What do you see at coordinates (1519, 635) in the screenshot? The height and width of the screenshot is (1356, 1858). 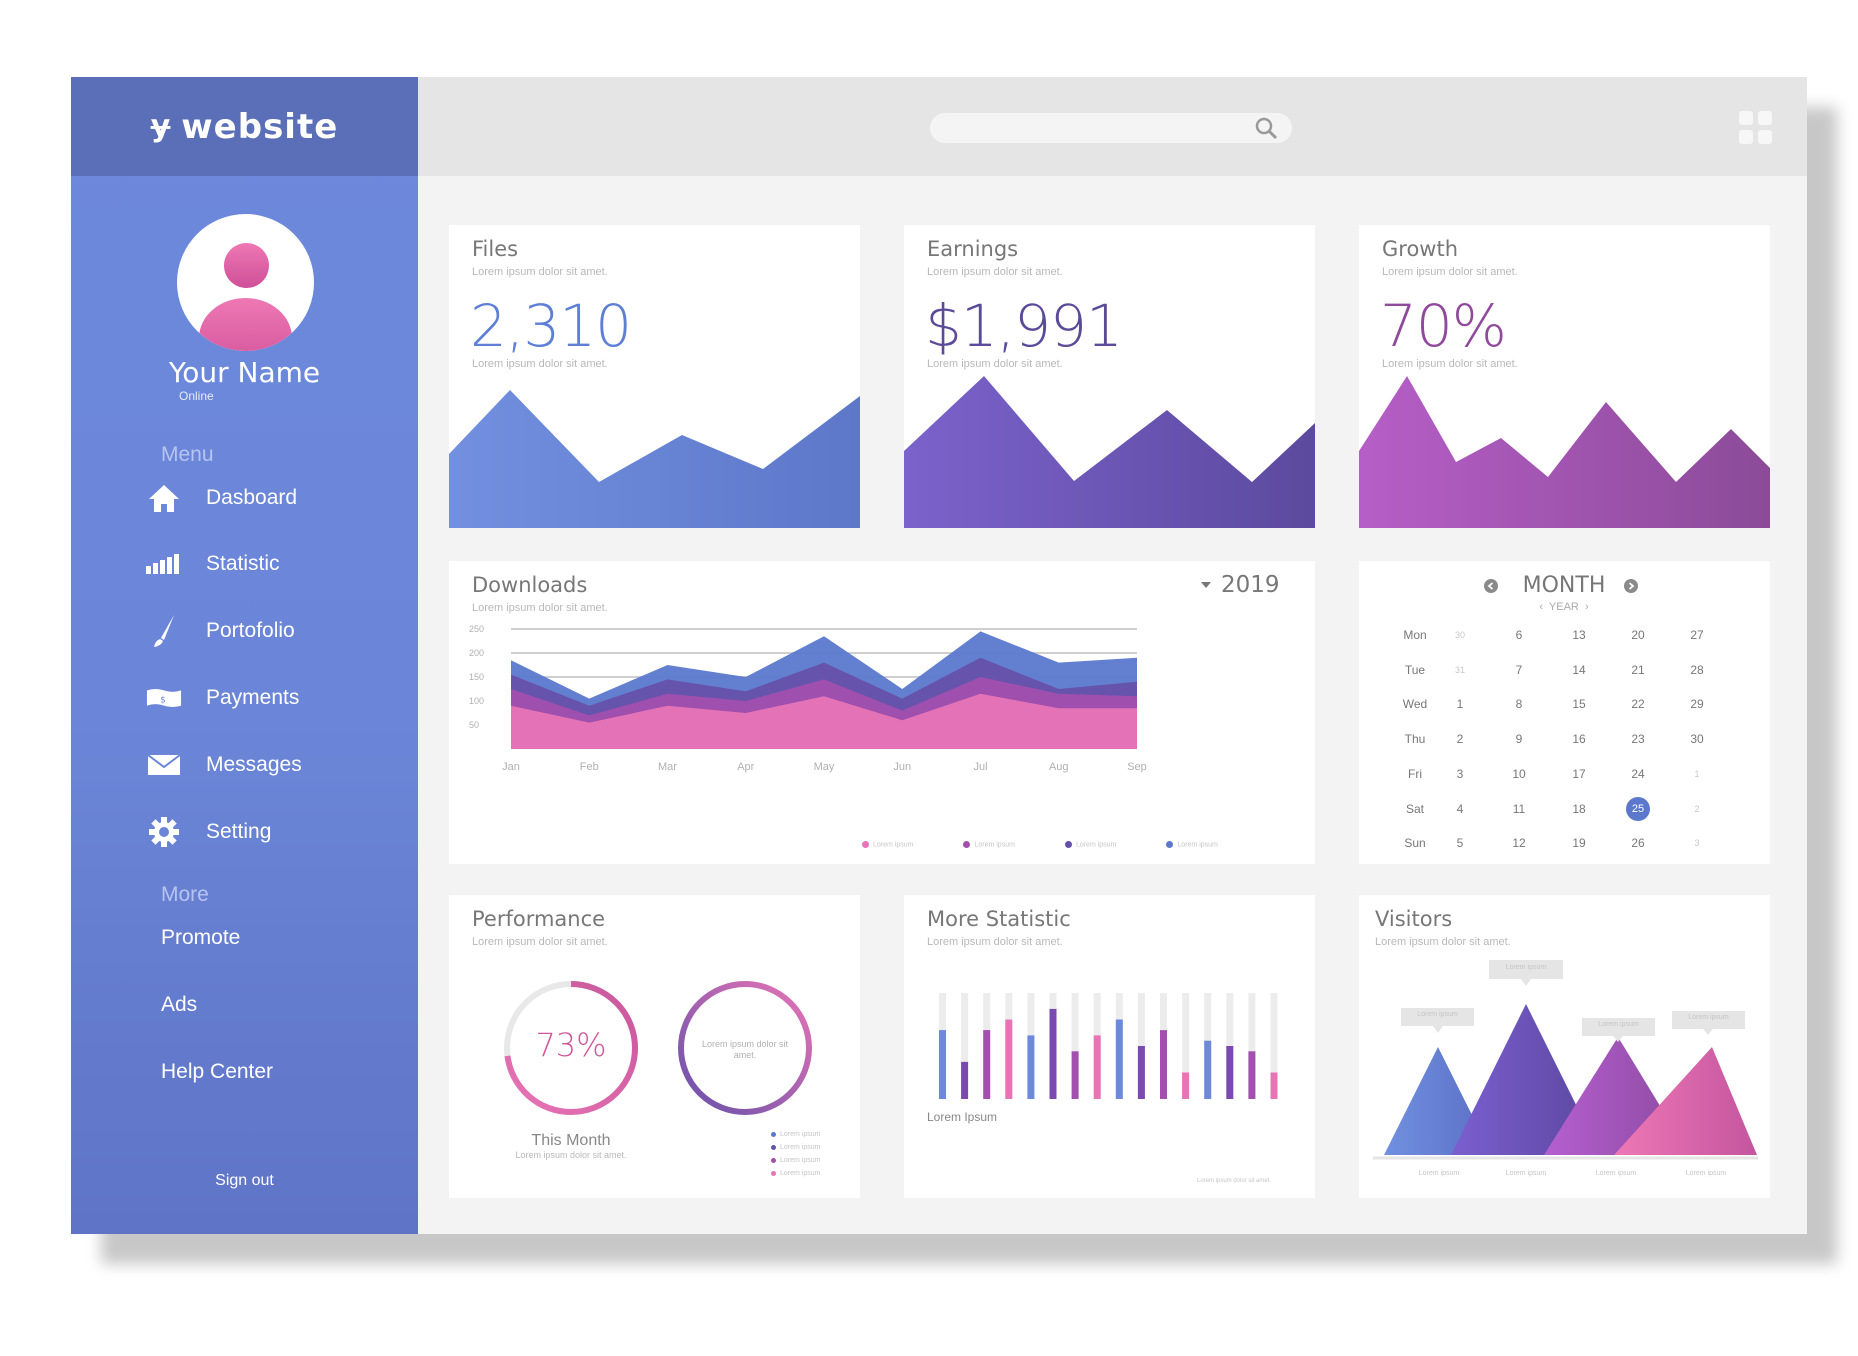 I see `calendar-day: 6` at bounding box center [1519, 635].